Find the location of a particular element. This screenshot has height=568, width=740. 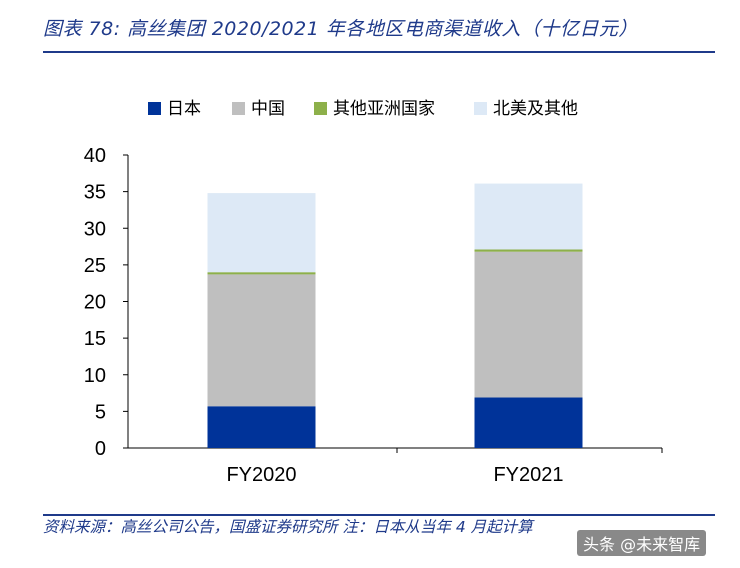

y-tick-label: 30 is located at coordinates (95, 229).